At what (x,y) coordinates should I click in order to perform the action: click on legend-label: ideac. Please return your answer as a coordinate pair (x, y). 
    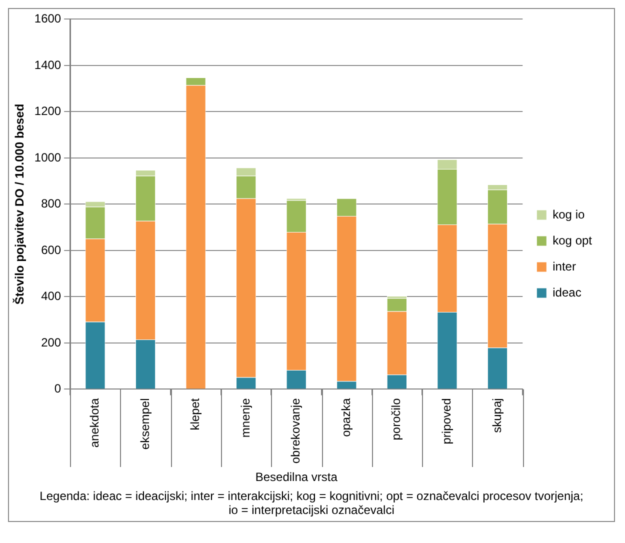
    Looking at the image, I should click on (567, 292).